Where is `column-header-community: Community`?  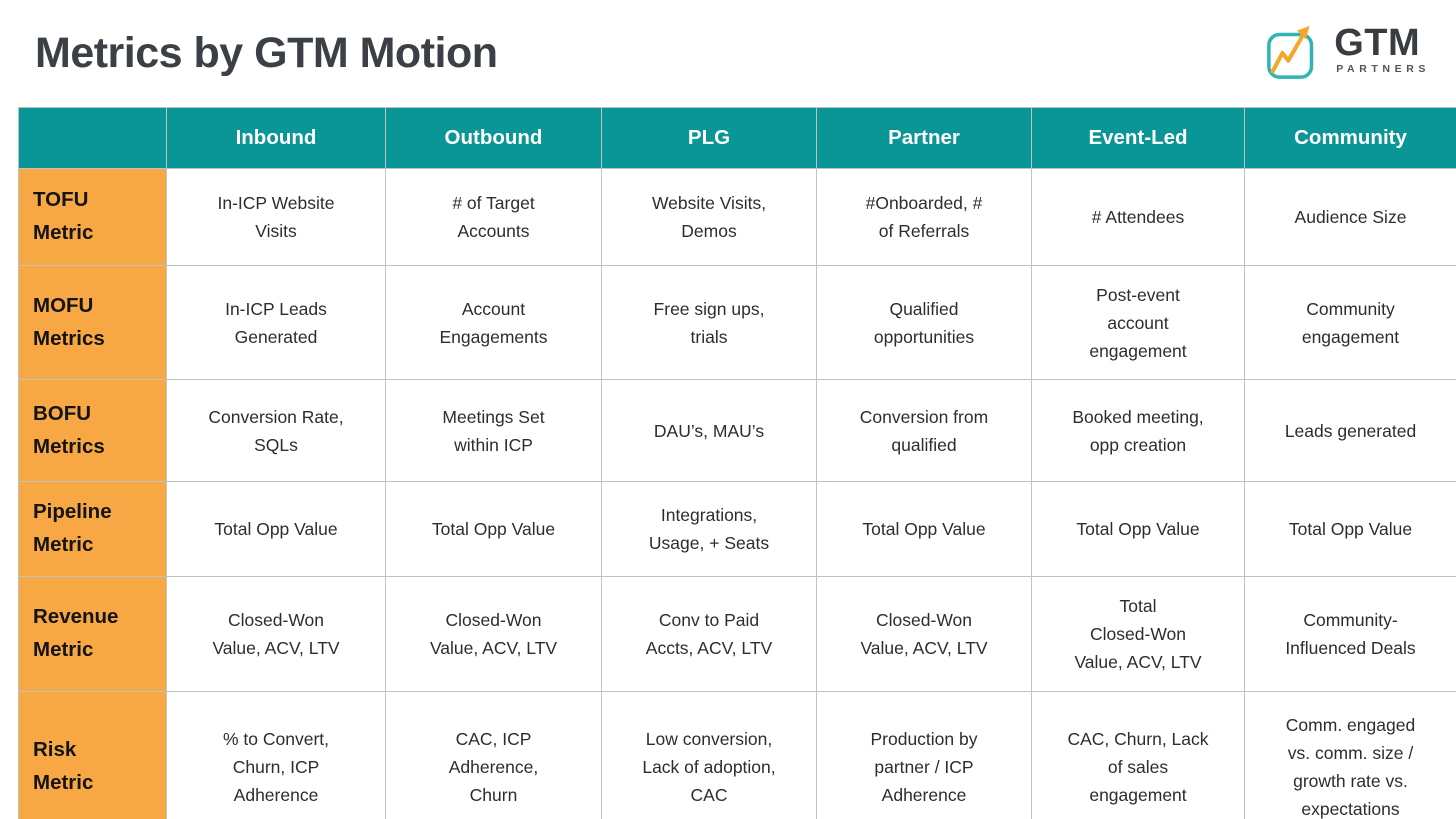
column-header-community: Community is located at coordinates (1350, 138).